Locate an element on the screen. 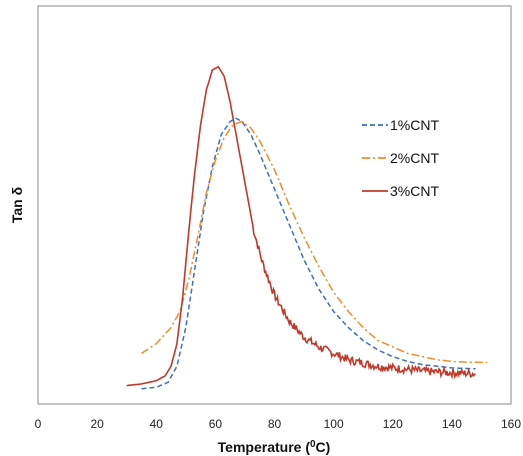 The image size is (523, 456). x-tick-label: 0 is located at coordinates (38, 424).